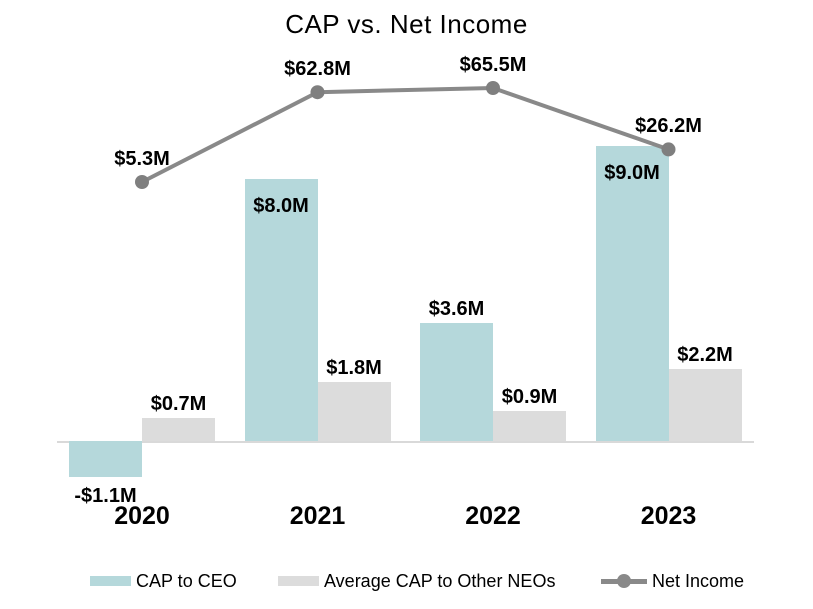  I want to click on legend-item-net-income: Net Income, so click(672, 581).